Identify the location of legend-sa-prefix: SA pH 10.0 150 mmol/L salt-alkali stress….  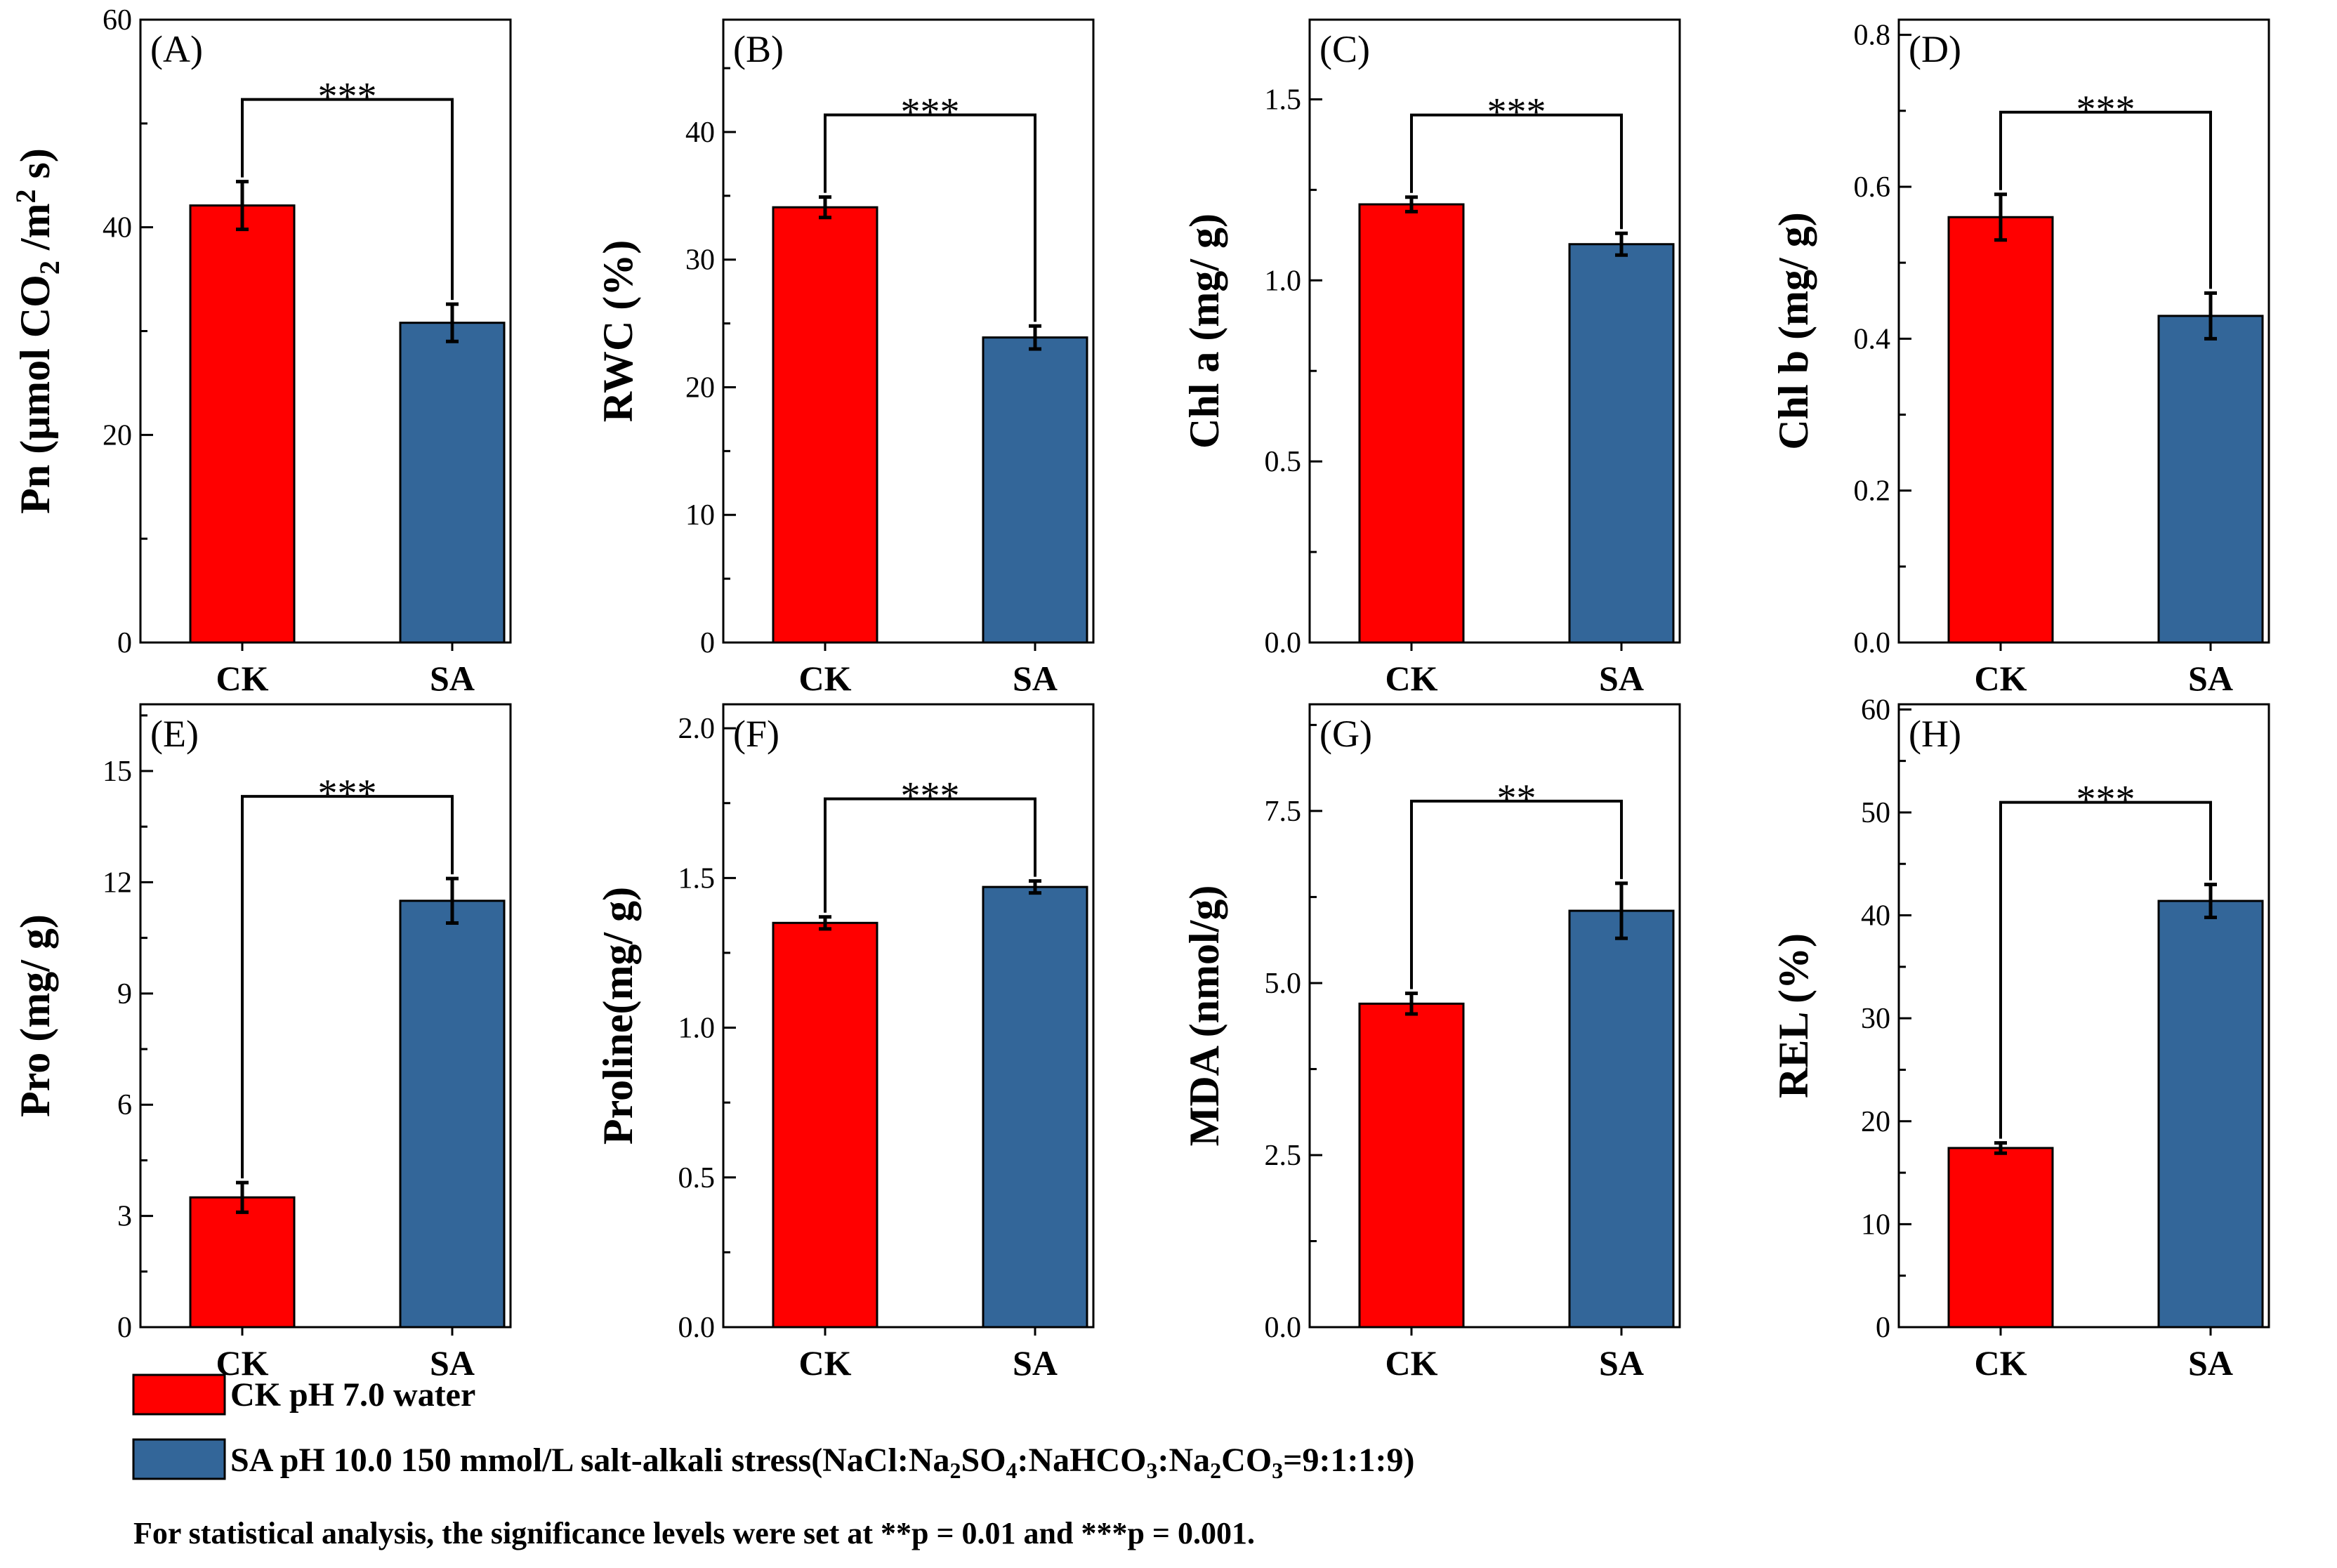
(590, 1460).